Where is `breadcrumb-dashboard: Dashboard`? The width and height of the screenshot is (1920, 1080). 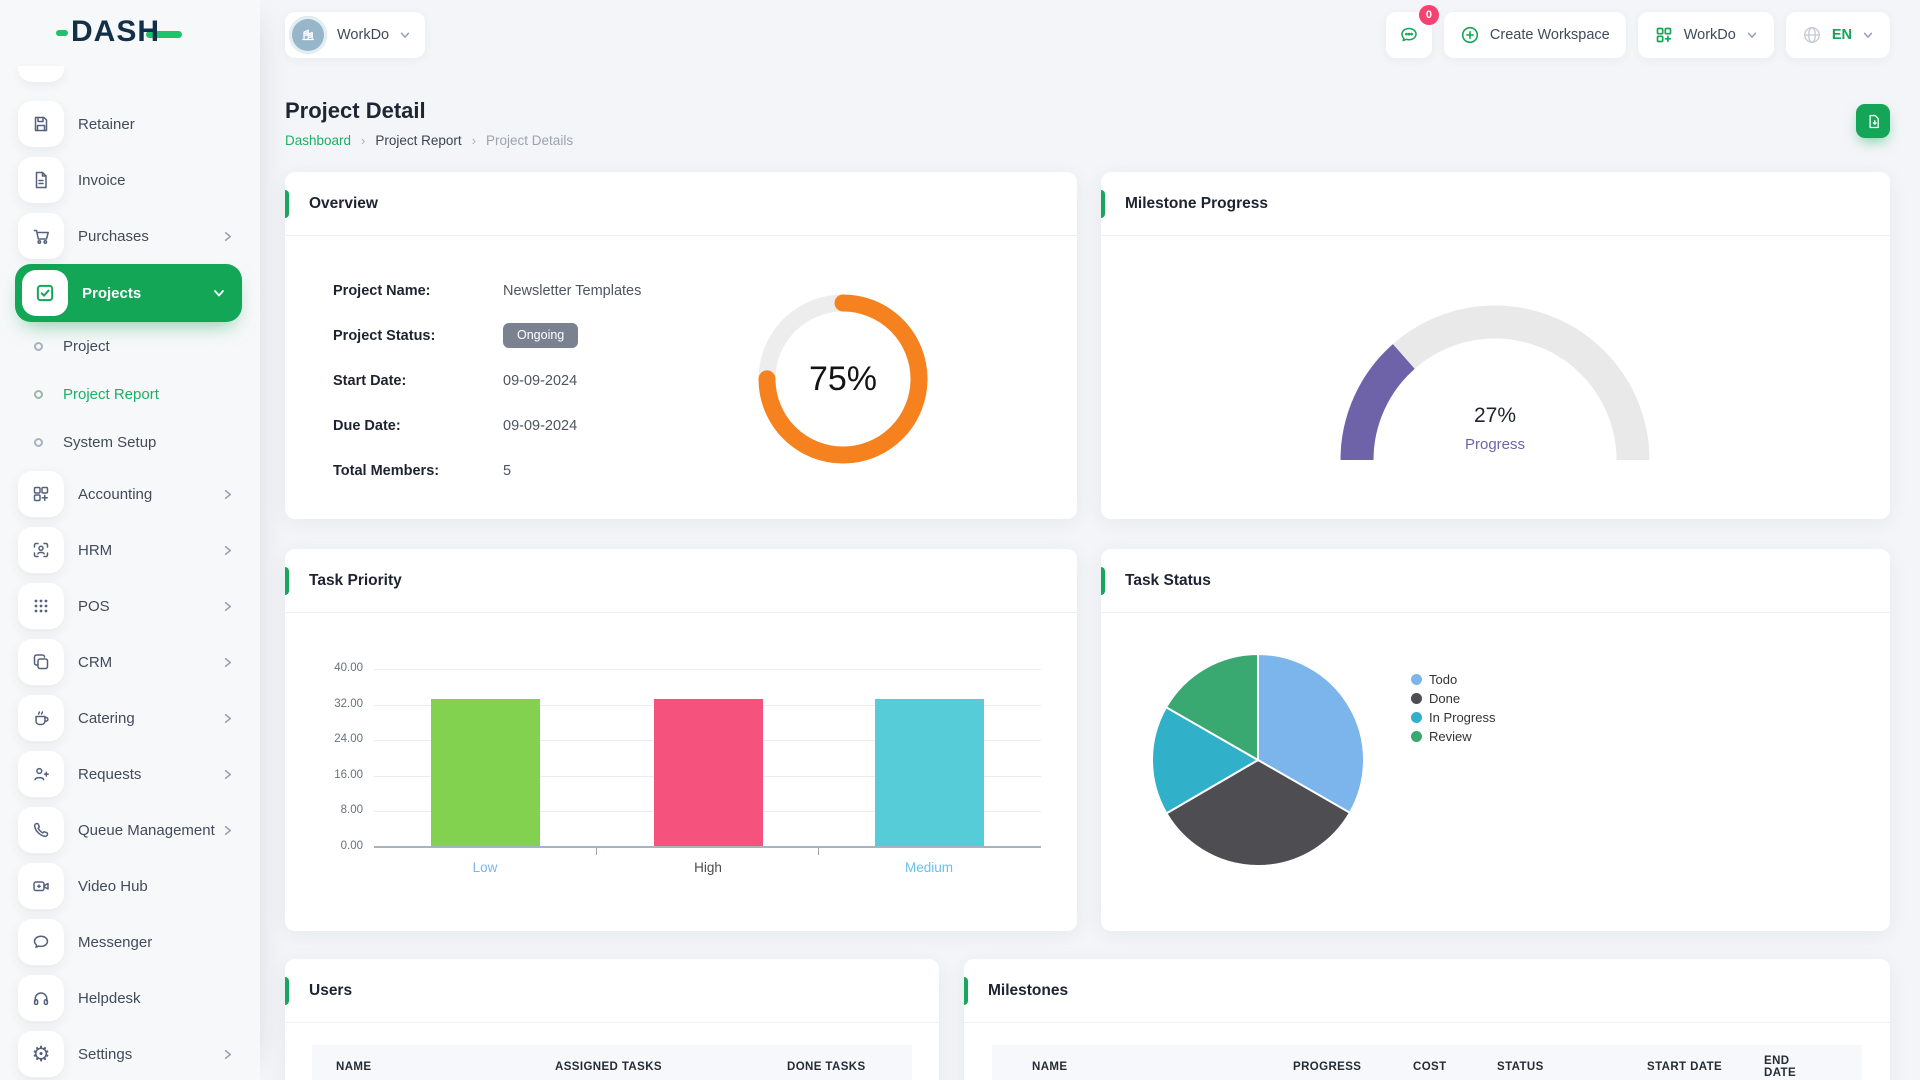
breadcrumb-dashboard: Dashboard is located at coordinates (318, 140).